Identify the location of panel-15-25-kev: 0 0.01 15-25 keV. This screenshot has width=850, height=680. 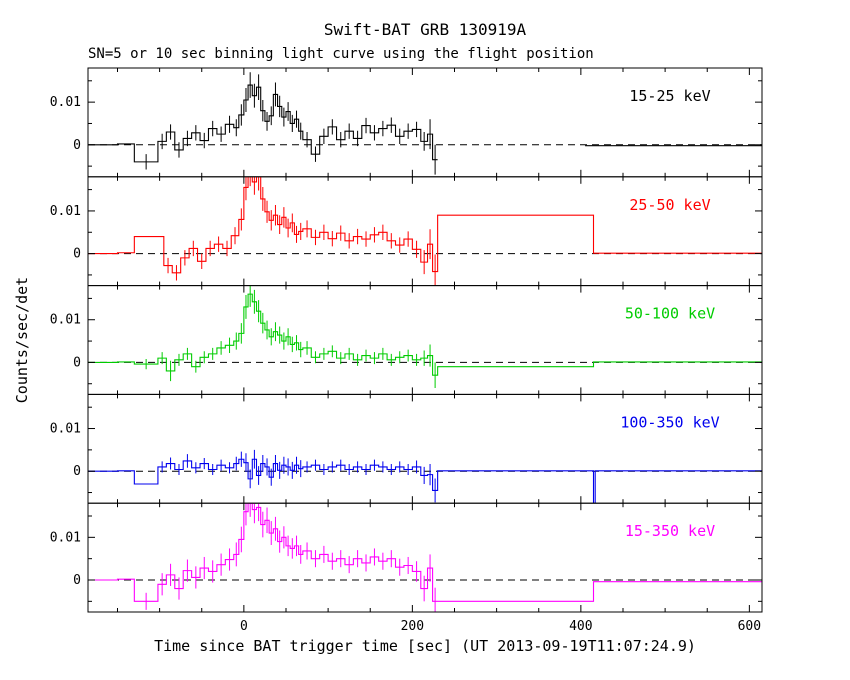
(406, 122).